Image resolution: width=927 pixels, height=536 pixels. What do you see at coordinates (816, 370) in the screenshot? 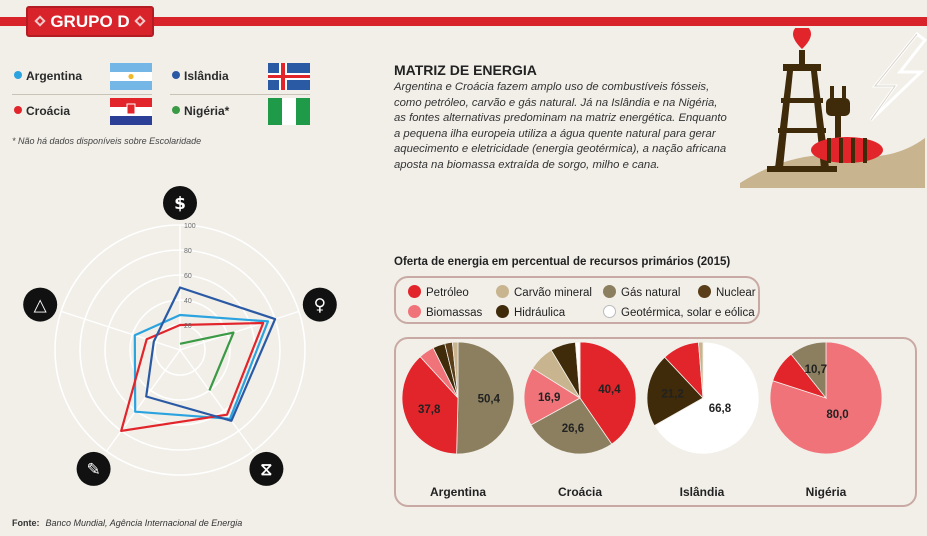
I see `pie-data-label: 10,7` at bounding box center [816, 370].